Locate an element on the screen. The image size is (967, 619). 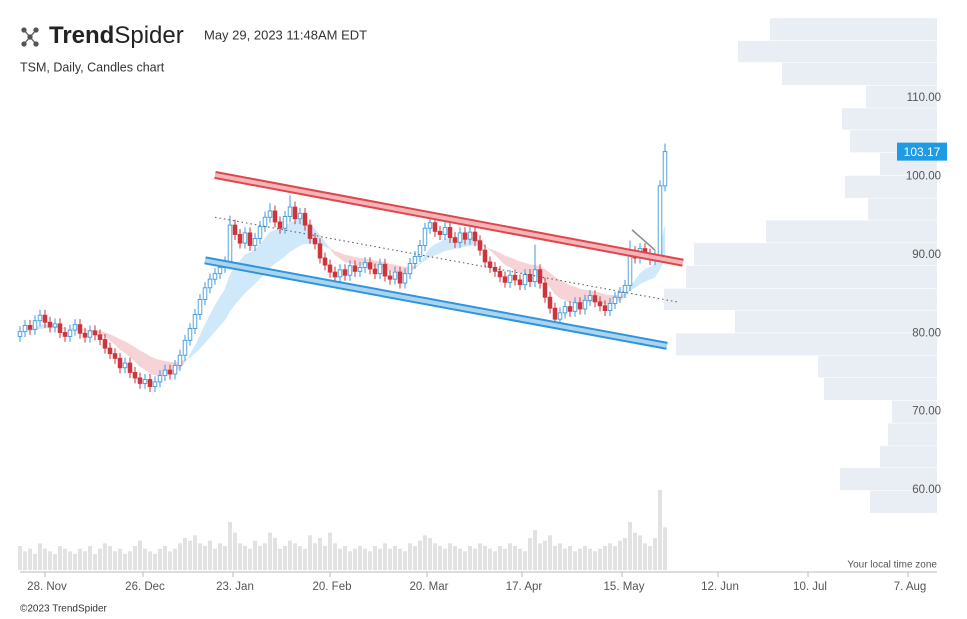
x-tick-label: 7. Aug is located at coordinates (910, 587).